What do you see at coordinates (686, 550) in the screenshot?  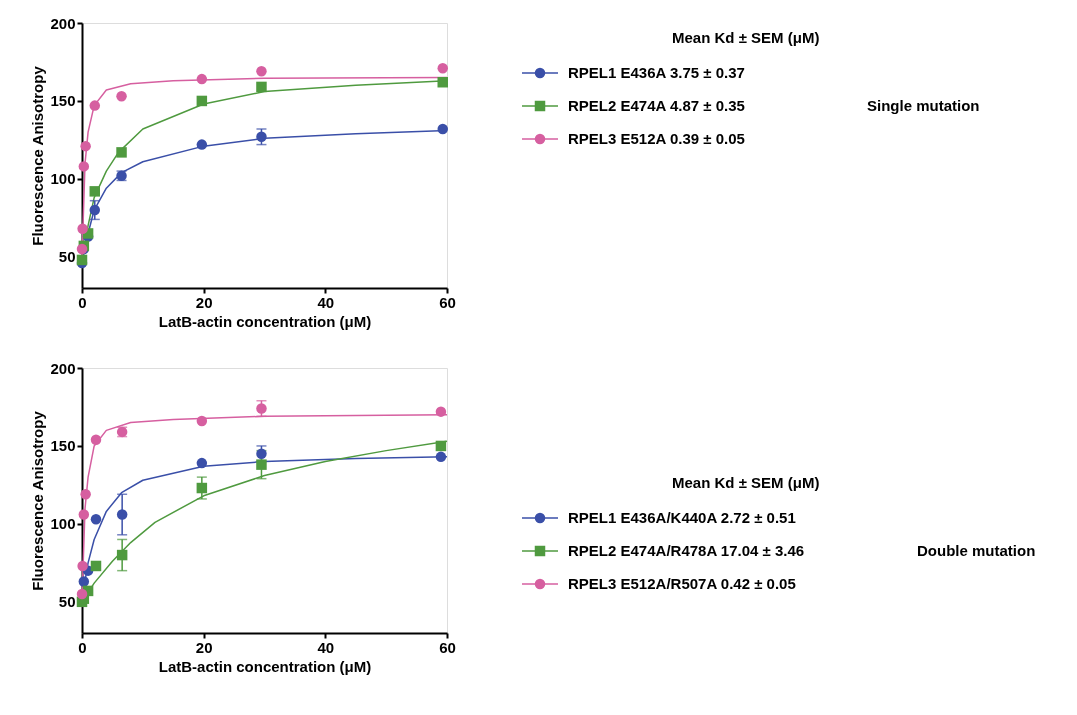 I see `legend-label: RPEL2 E474A/R478A 17.04 ± 3.46` at bounding box center [686, 550].